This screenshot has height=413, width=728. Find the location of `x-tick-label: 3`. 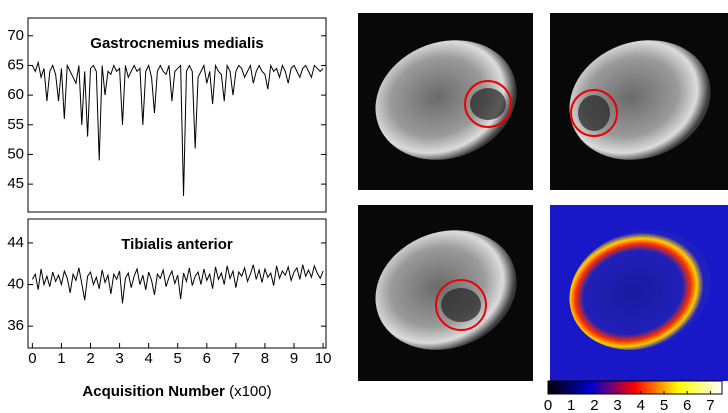

x-tick-label: 3 is located at coordinates (119, 358).